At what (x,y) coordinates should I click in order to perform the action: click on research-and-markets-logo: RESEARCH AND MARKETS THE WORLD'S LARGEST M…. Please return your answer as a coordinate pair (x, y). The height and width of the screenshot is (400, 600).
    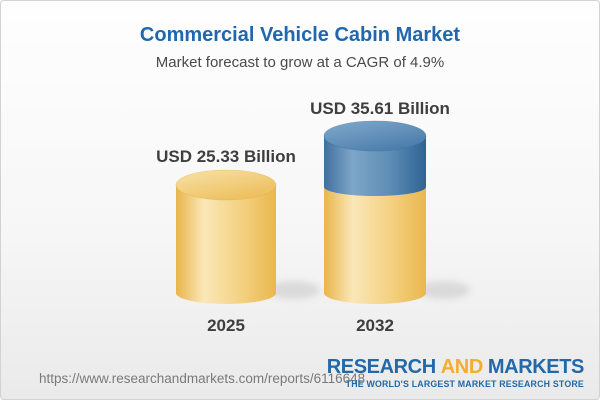
    Looking at the image, I should click on (455, 372).